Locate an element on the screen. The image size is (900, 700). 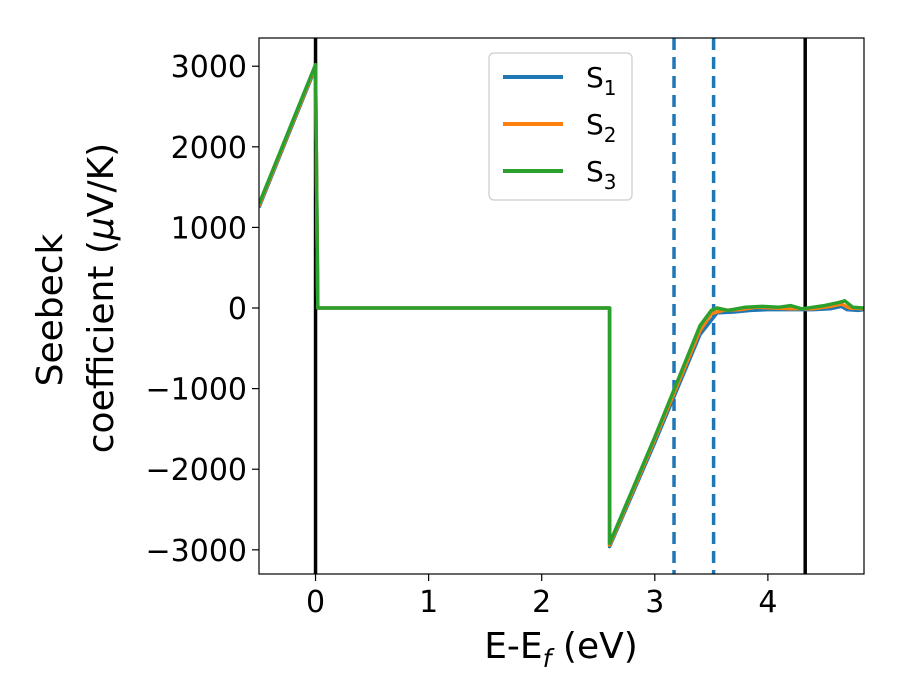
x-tick-label: 1 is located at coordinates (428, 602).